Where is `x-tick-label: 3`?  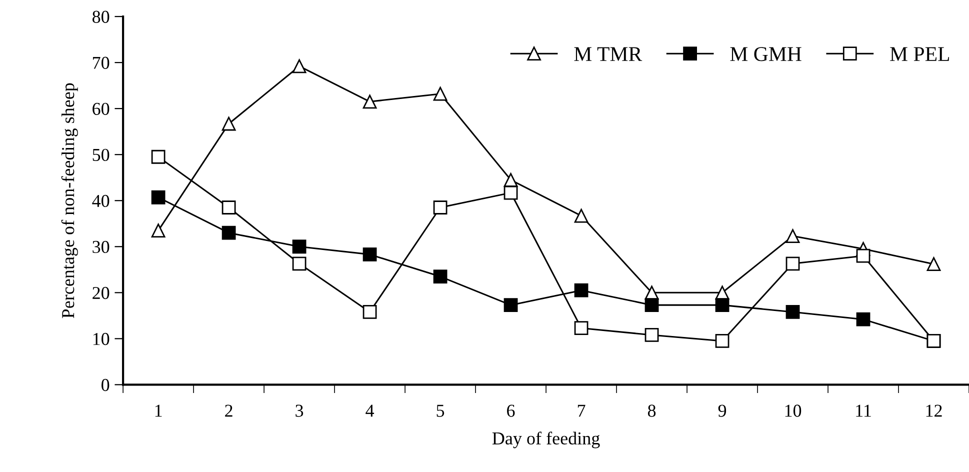 x-tick-label: 3 is located at coordinates (300, 410).